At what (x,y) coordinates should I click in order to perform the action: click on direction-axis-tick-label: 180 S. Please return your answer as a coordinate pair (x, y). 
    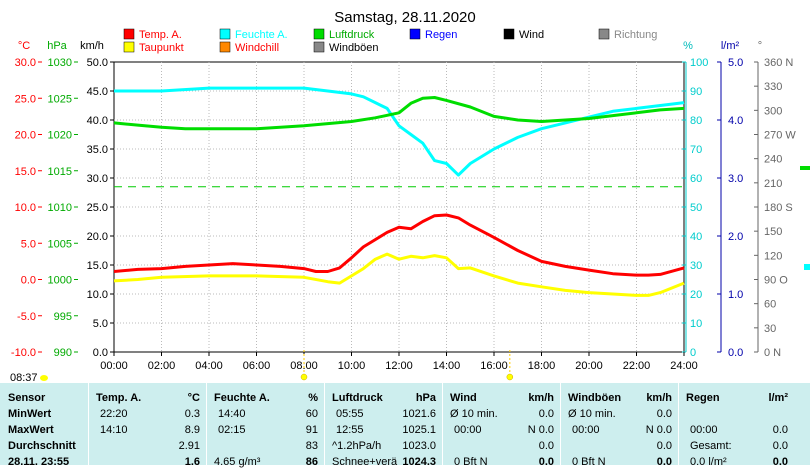
    Looking at the image, I should click on (778, 208).